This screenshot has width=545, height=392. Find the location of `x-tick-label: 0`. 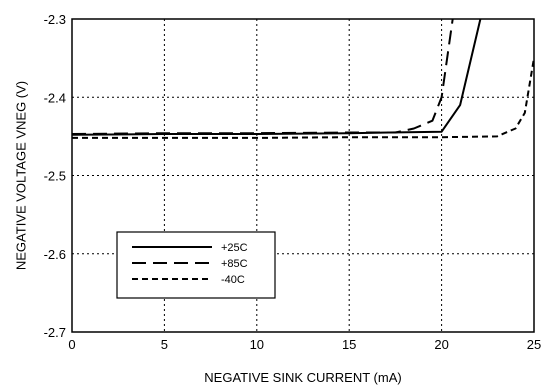

x-tick-label: 0 is located at coordinates (71, 344).